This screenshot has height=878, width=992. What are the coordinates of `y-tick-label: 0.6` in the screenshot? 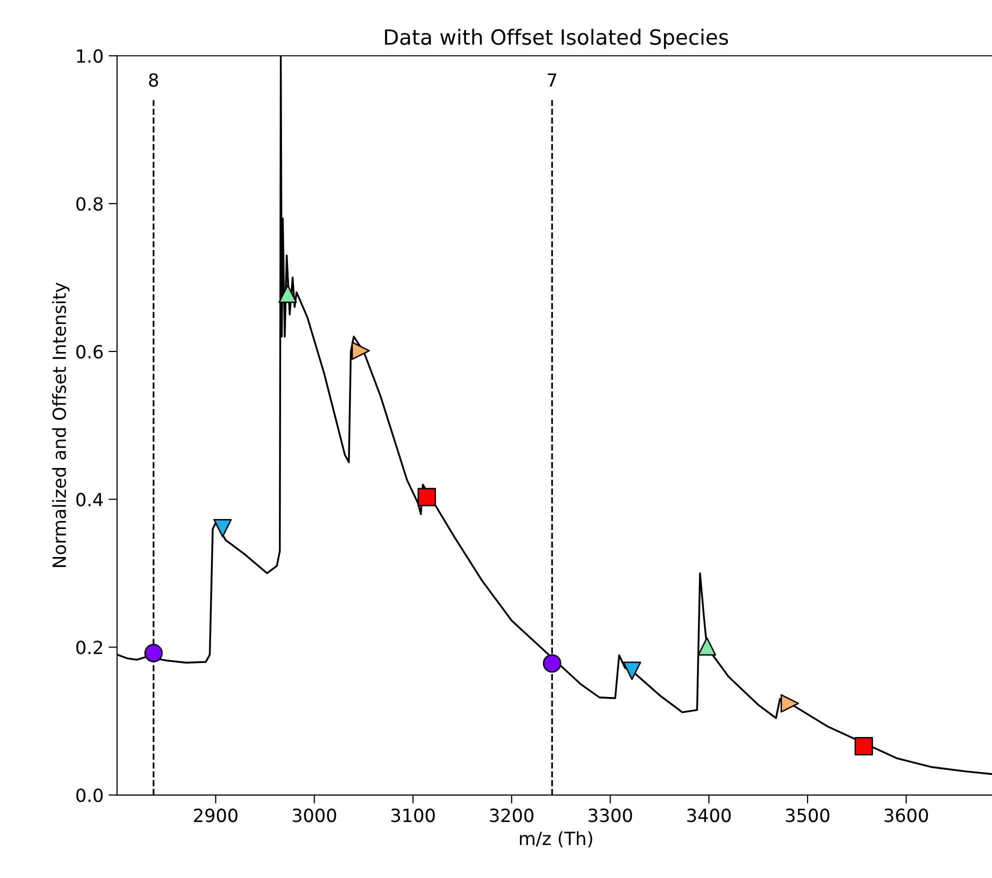 It's located at (89, 351).